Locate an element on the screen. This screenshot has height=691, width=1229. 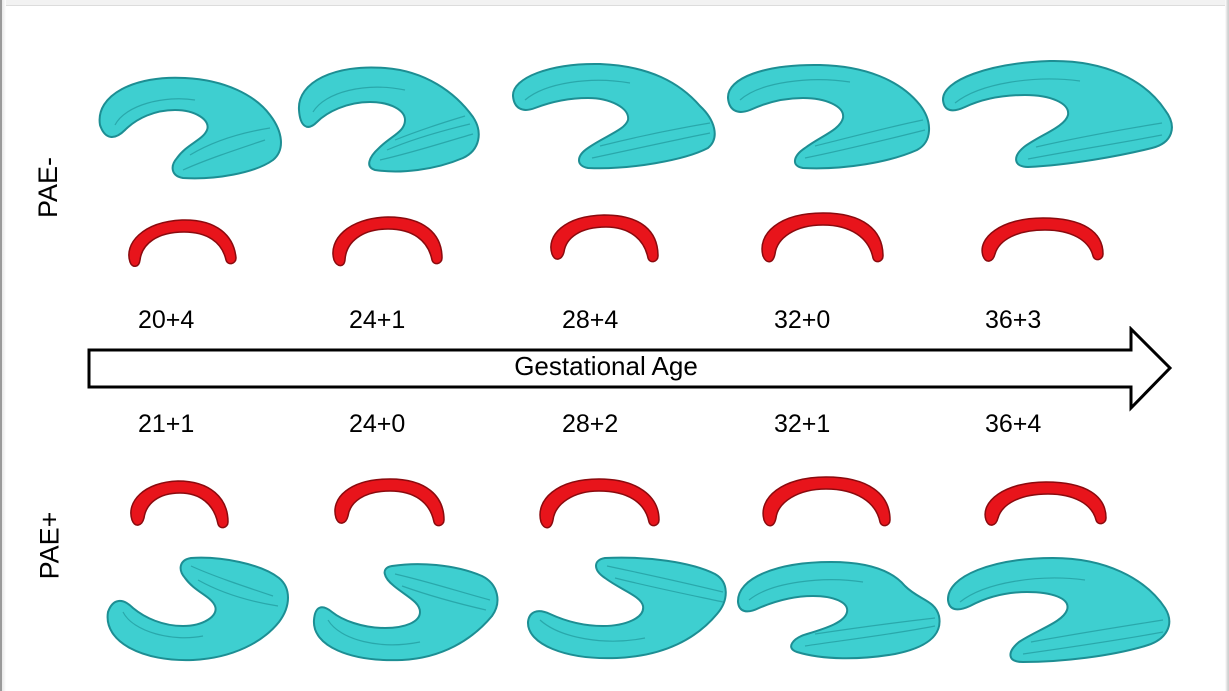
age-label-pae-minus-1: 20+4 is located at coordinates (166, 320).